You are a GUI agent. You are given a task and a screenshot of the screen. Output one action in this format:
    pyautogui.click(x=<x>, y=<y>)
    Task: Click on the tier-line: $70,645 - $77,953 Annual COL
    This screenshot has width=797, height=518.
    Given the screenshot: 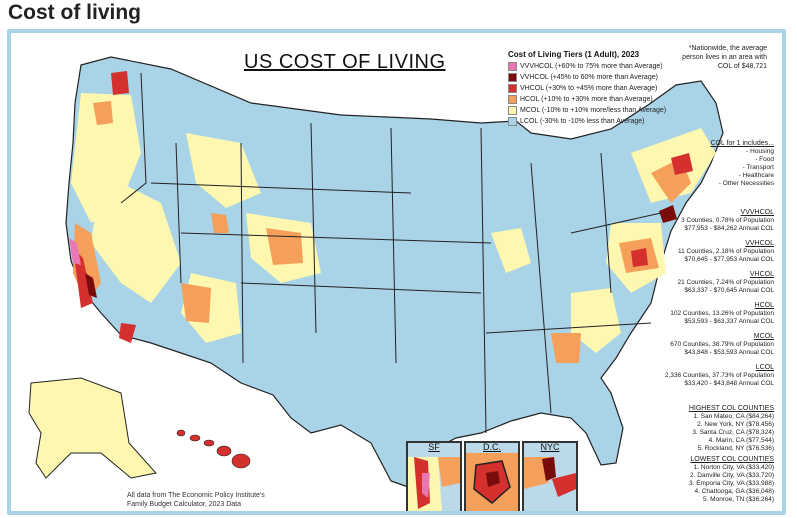 What is the action you would take?
    pyautogui.click(x=729, y=259)
    